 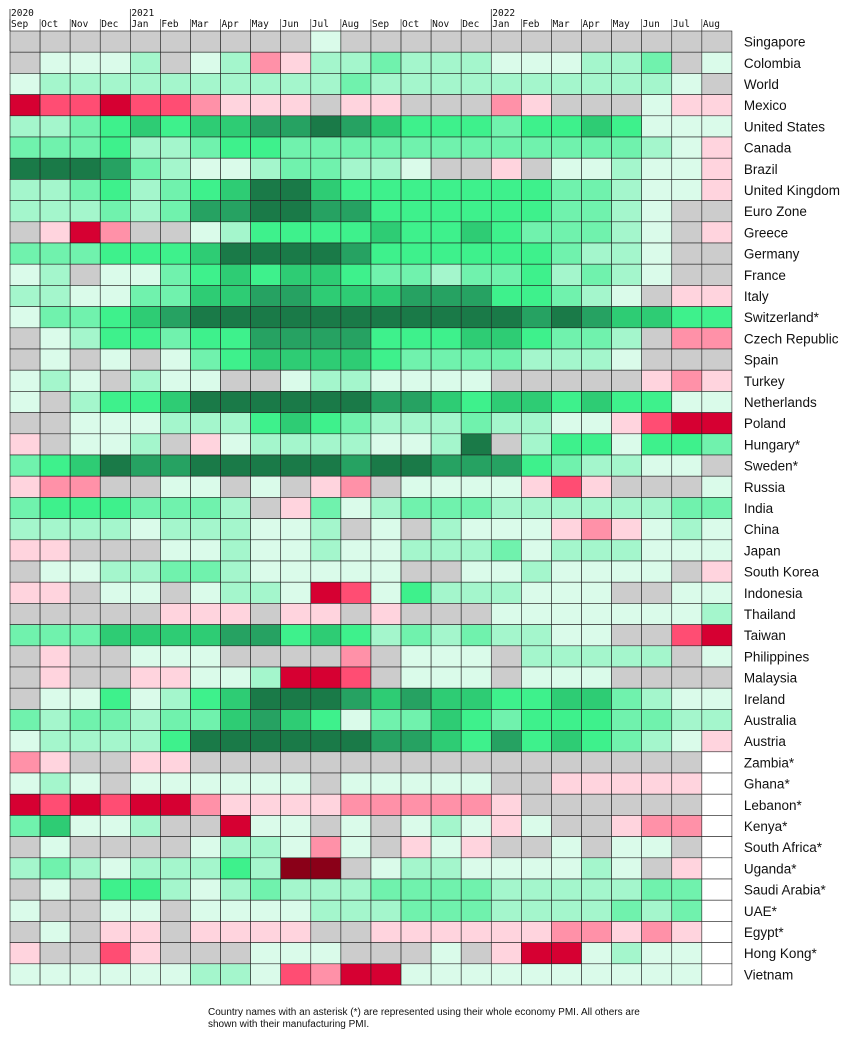 I want to click on month-tick-label: Nov, so click(x=440, y=24).